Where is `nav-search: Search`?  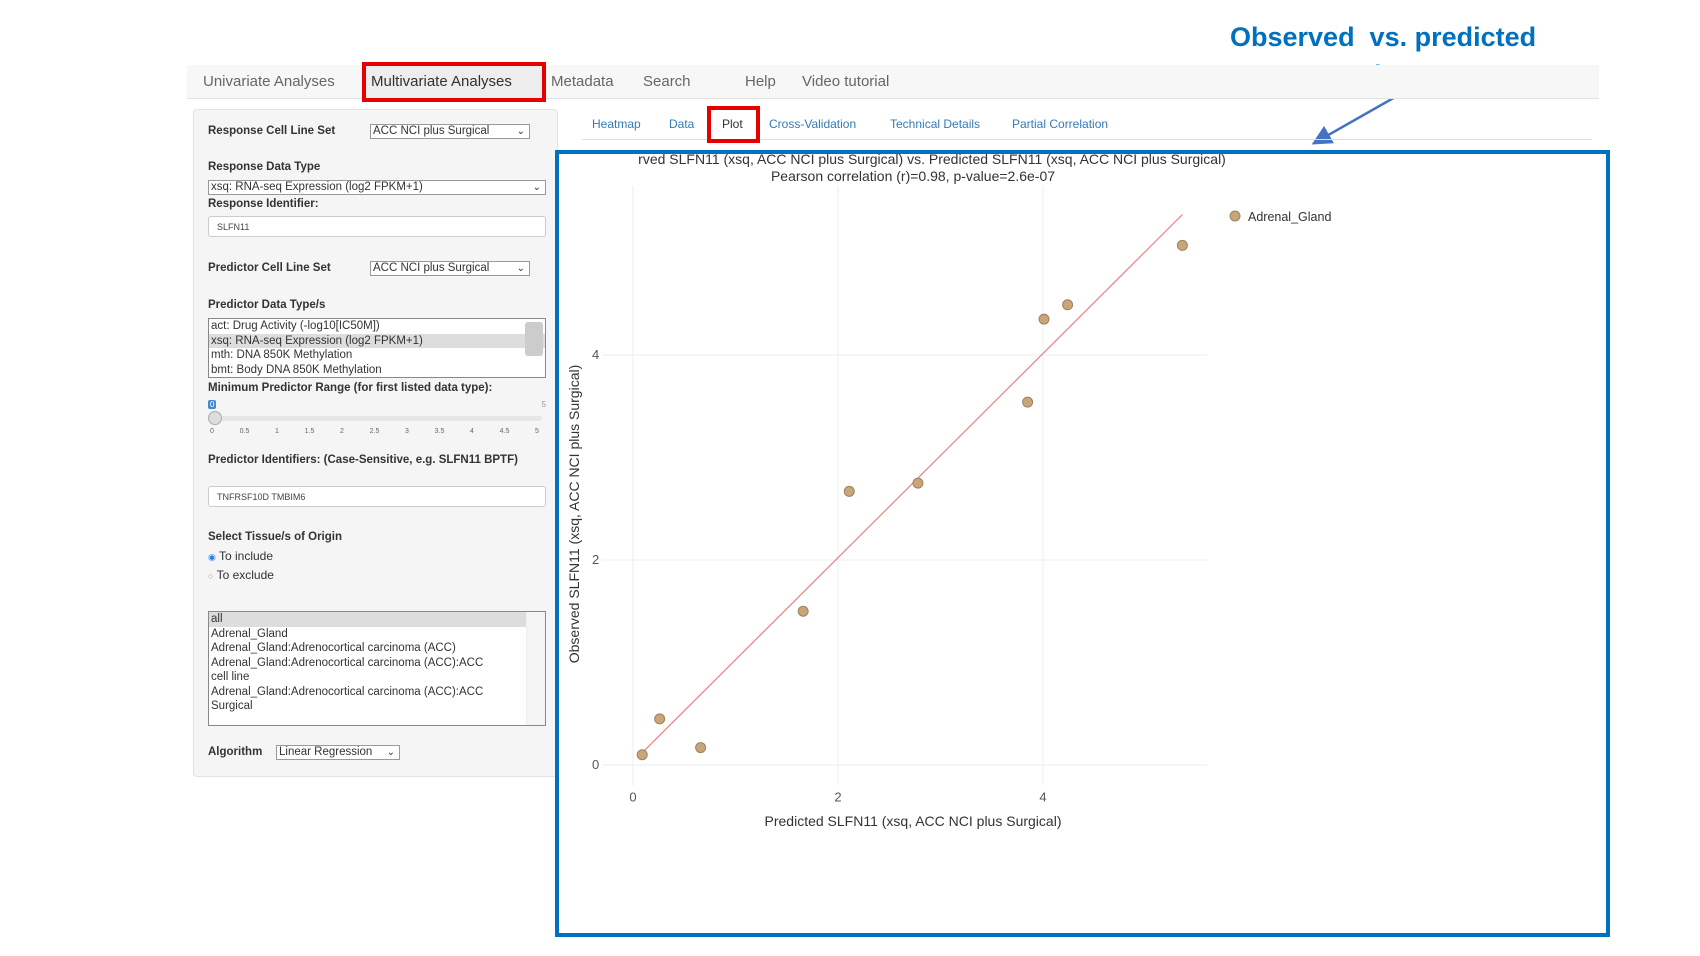 nav-search: Search is located at coordinates (667, 81).